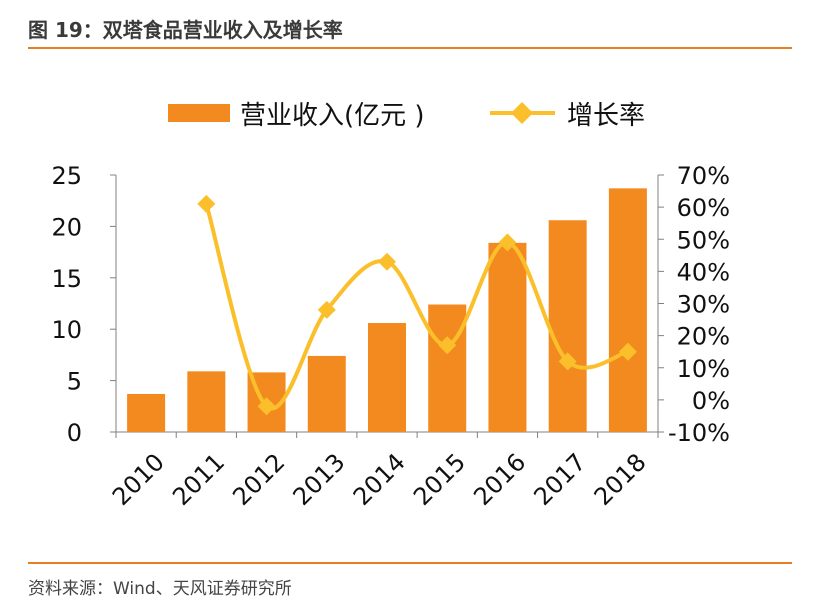 The width and height of the screenshot is (826, 610). Describe the element at coordinates (410, 563) in the screenshot. I see `footer-divider` at that location.